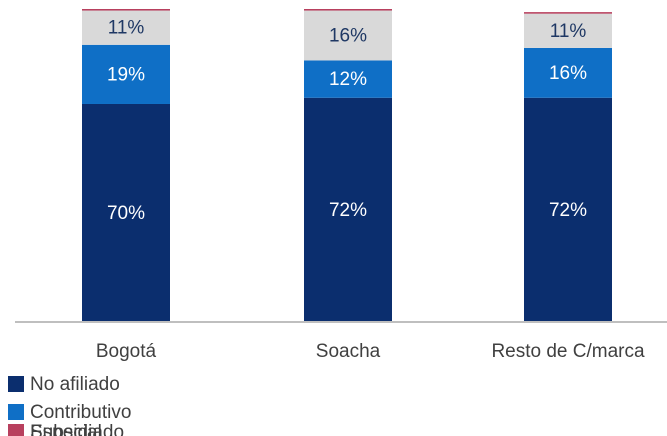 Image resolution: width=667 pixels, height=436 pixels. What do you see at coordinates (66, 429) in the screenshot?
I see `legend-label: Especial` at bounding box center [66, 429].